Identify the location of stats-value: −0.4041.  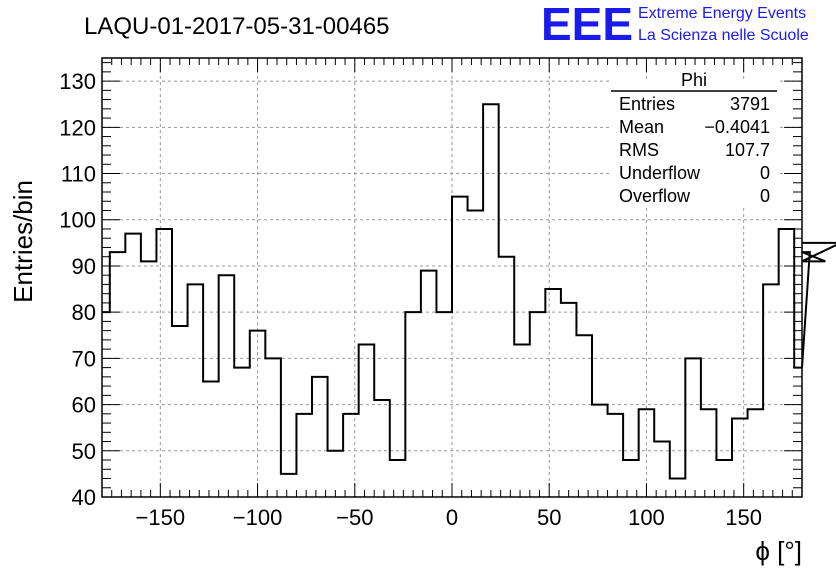
(737, 127).